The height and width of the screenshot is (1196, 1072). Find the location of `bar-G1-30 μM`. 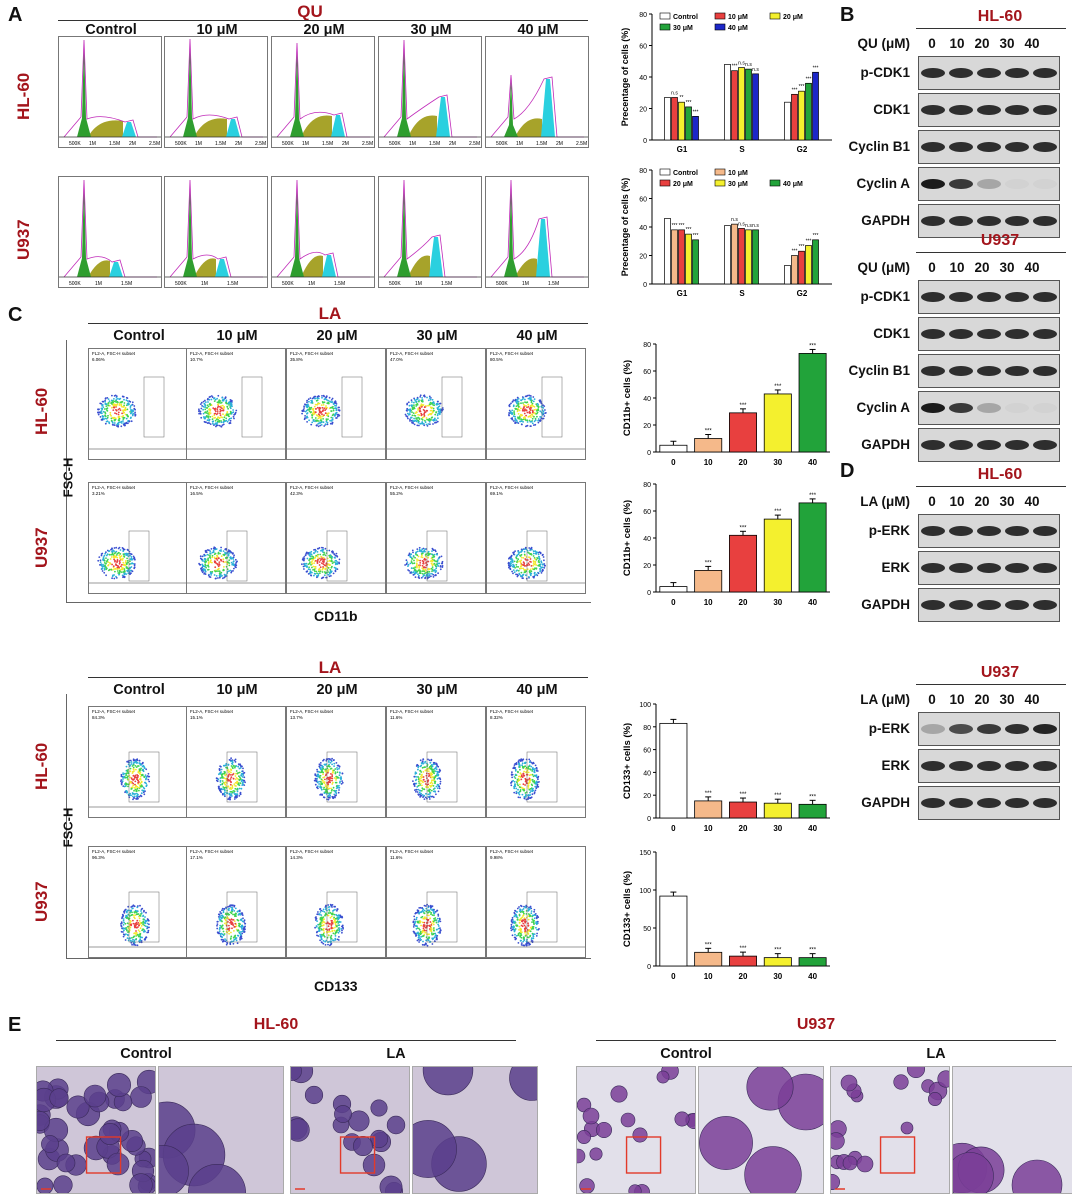

bar-G1-30 μM is located at coordinates (688, 259).